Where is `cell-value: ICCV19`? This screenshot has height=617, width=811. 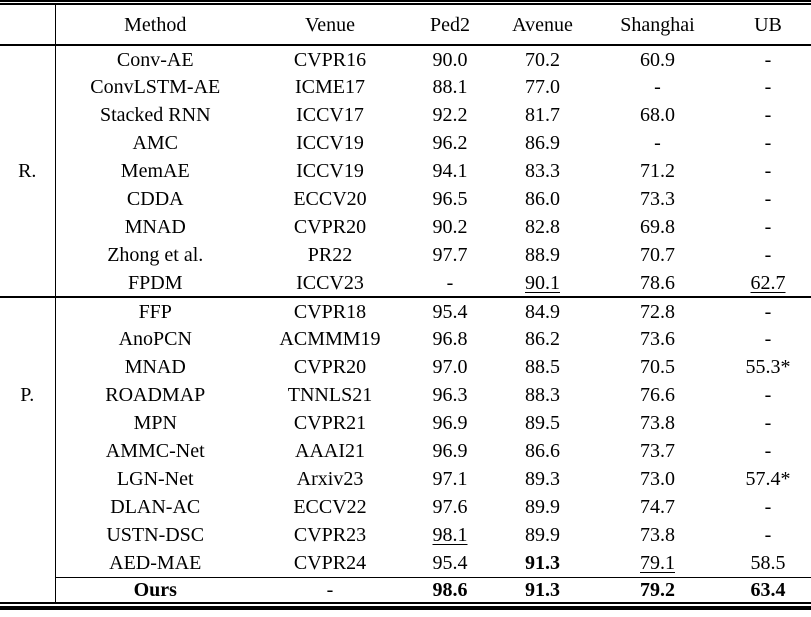
cell-value: ICCV19 is located at coordinates (330, 143).